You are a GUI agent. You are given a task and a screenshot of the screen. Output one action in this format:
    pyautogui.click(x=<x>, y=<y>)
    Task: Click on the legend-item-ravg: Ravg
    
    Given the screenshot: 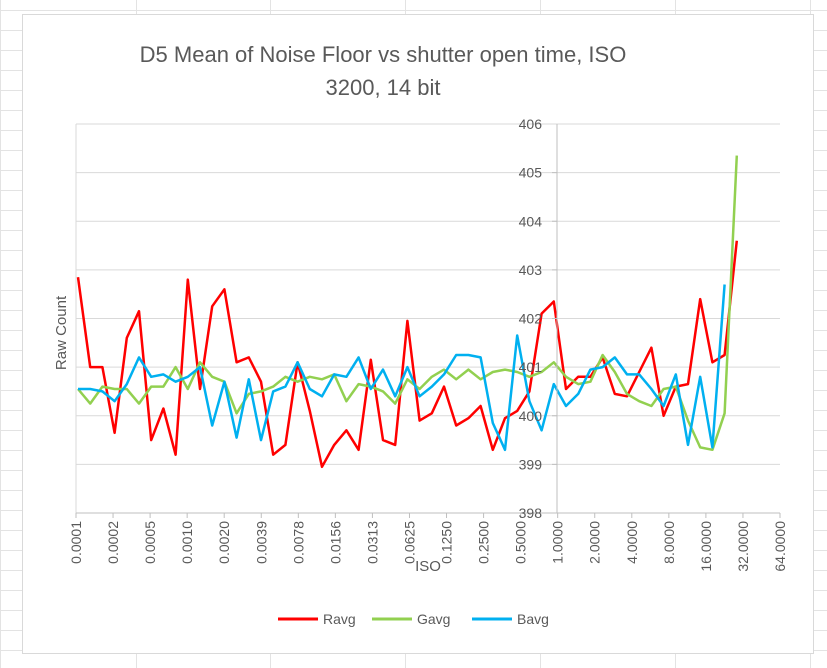 What is the action you would take?
    pyautogui.click(x=317, y=619)
    